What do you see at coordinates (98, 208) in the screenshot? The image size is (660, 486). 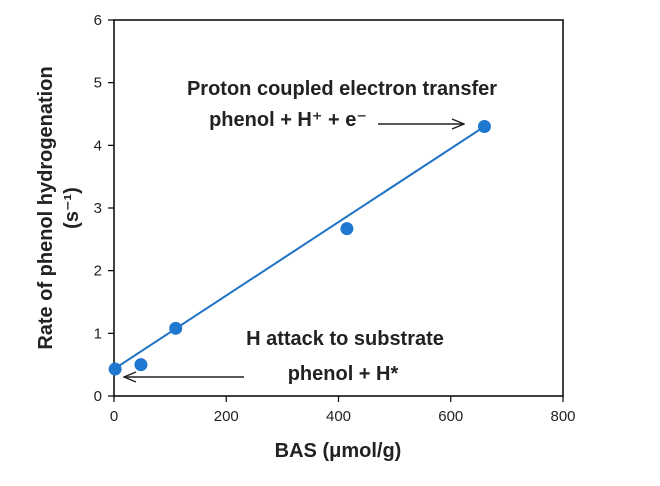 I see `y-tick-label: 3` at bounding box center [98, 208].